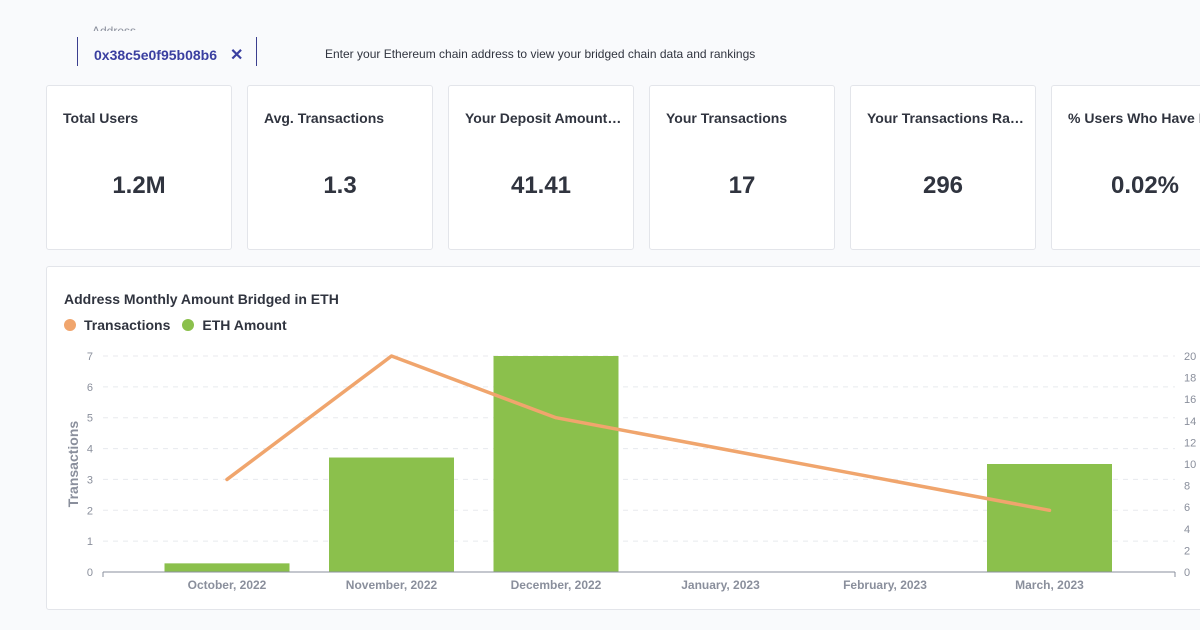 The image size is (1200, 630). What do you see at coordinates (90, 450) in the screenshot?
I see `y-tick-left: 4` at bounding box center [90, 450].